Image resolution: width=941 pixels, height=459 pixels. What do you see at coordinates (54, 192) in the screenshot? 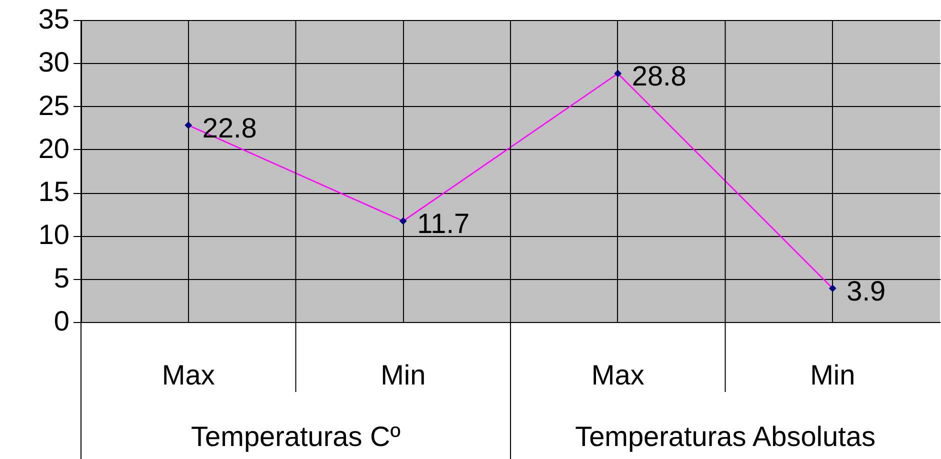
I see `y-tick-label: 15` at bounding box center [54, 192].